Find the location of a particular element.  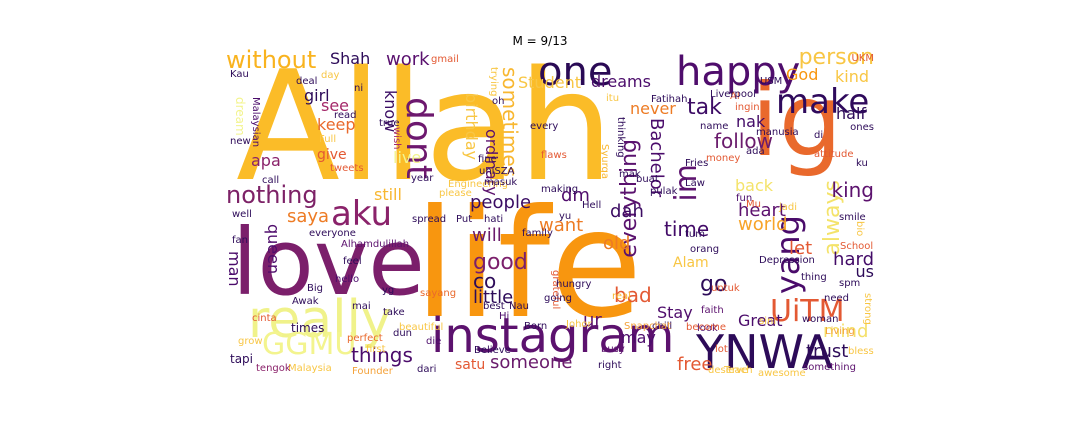

cloud-word: God is located at coordinates (802, 74).